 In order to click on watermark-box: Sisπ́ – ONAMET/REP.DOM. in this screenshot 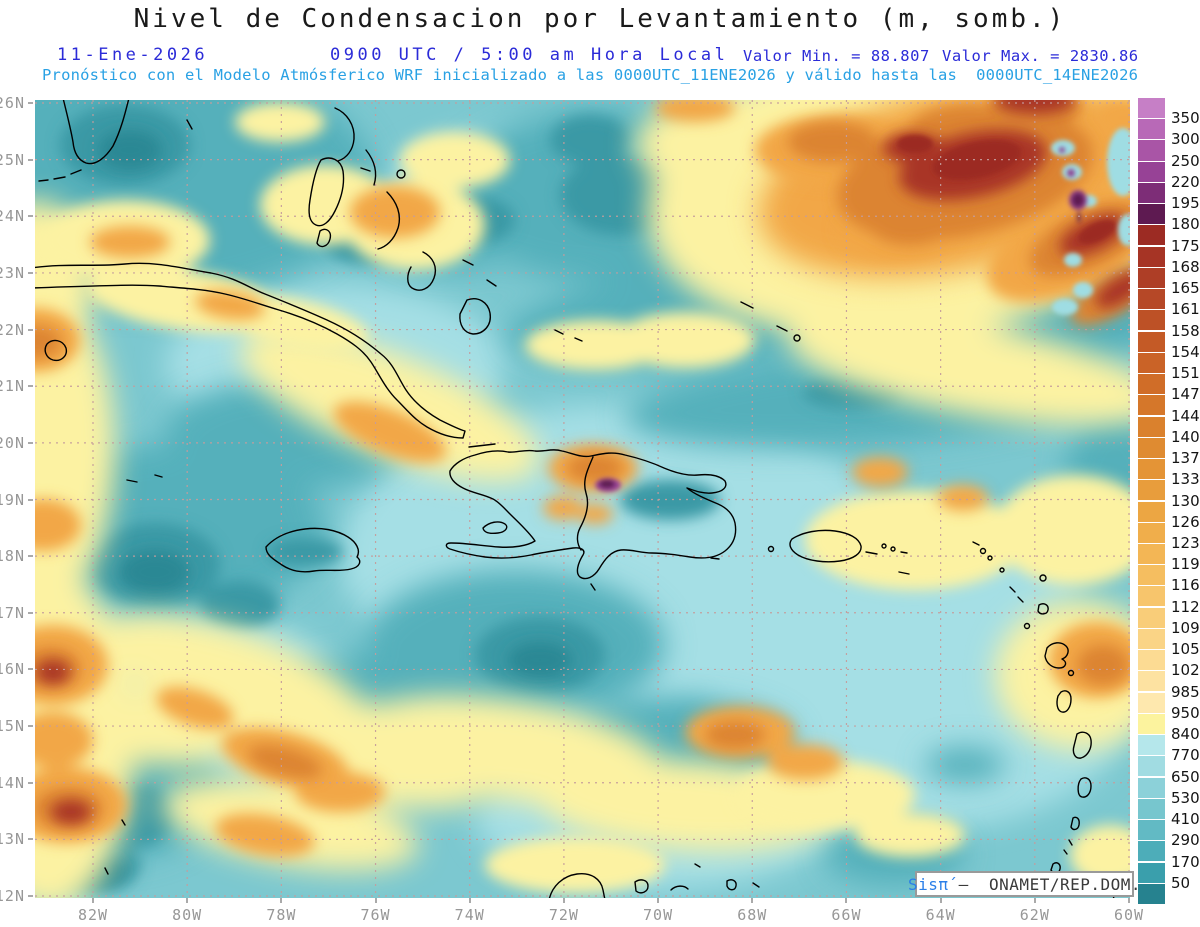, I will do `click(1024, 884)`.